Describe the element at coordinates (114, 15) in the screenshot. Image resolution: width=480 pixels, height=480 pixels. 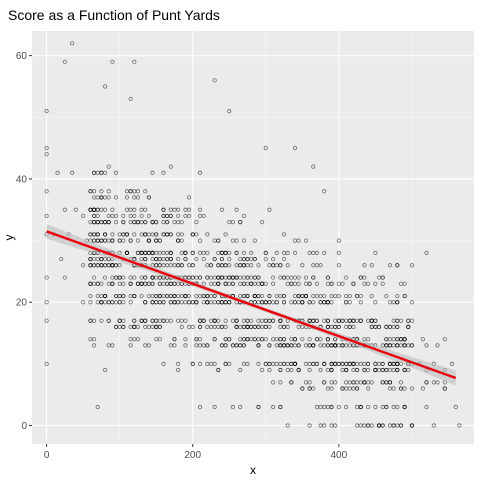
I see `chart-title: Score as a Function of Punt Yards` at that location.